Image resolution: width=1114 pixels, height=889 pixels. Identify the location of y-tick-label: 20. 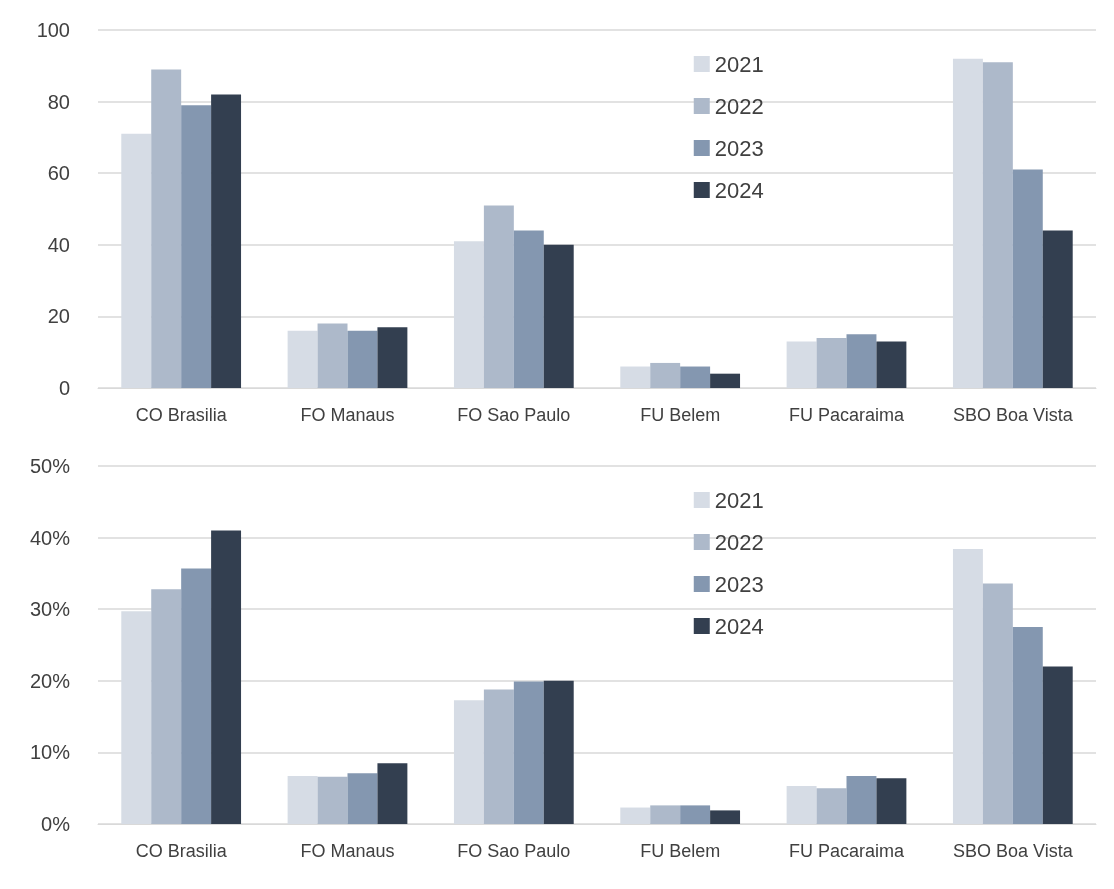
(58, 316).